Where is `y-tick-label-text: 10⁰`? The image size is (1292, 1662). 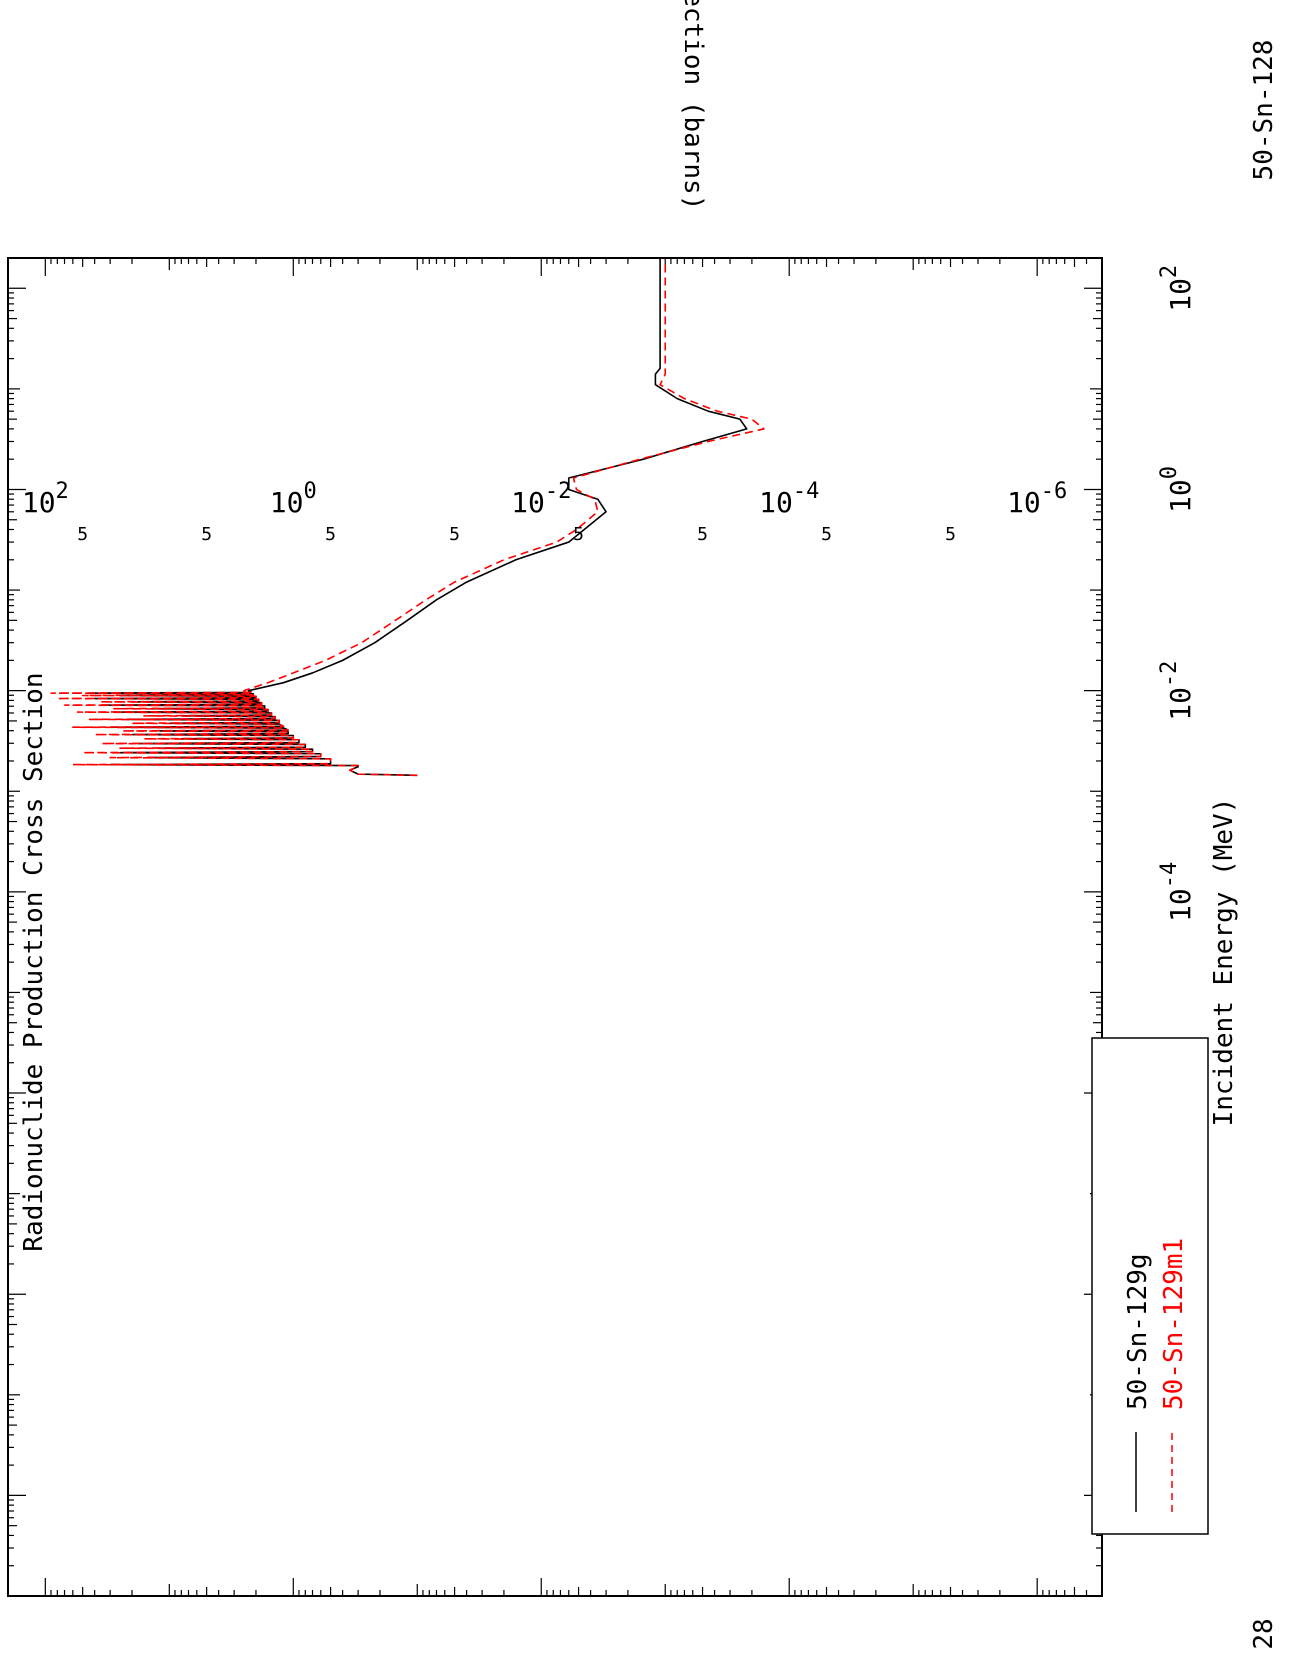
y-tick-label-text: 10⁰ is located at coordinates (293, 499).